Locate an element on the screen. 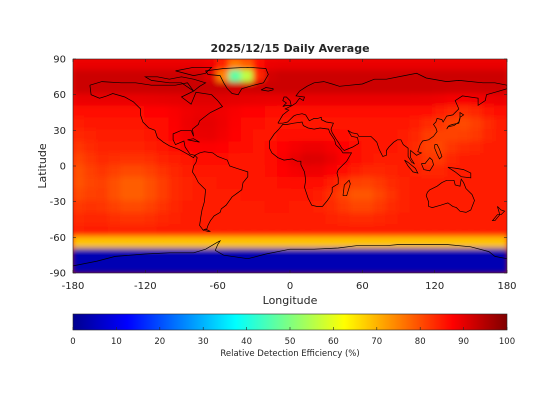 This screenshot has width=560, height=420. colorbar-tick-label: 0 is located at coordinates (72, 342).